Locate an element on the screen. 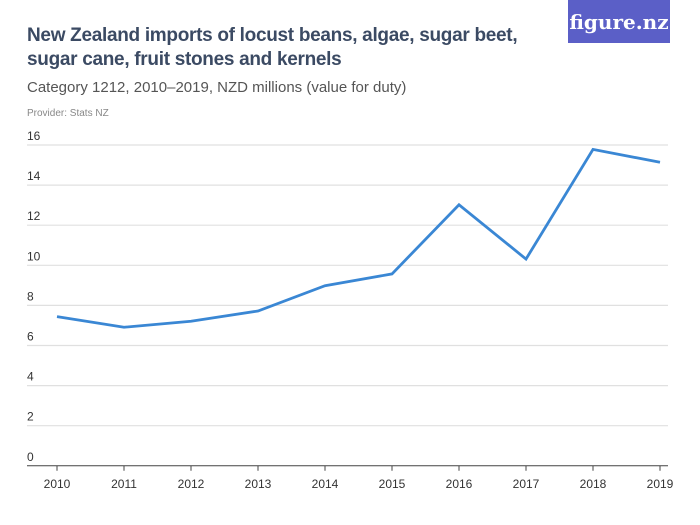 The width and height of the screenshot is (700, 525). figure-nz-logo: figure.nz is located at coordinates (619, 21).